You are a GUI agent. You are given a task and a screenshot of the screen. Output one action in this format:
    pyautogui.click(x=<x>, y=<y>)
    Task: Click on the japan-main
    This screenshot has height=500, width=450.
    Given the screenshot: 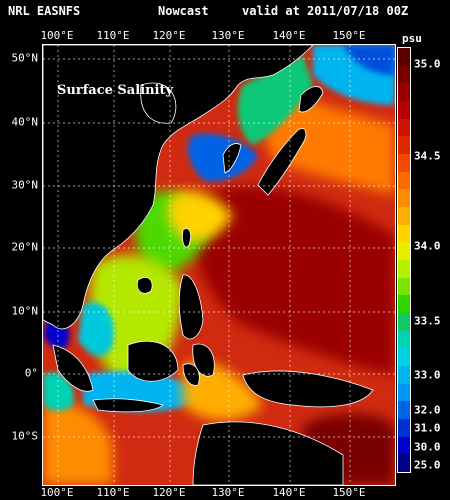 What is the action you would take?
    pyautogui.click(x=282, y=162)
    